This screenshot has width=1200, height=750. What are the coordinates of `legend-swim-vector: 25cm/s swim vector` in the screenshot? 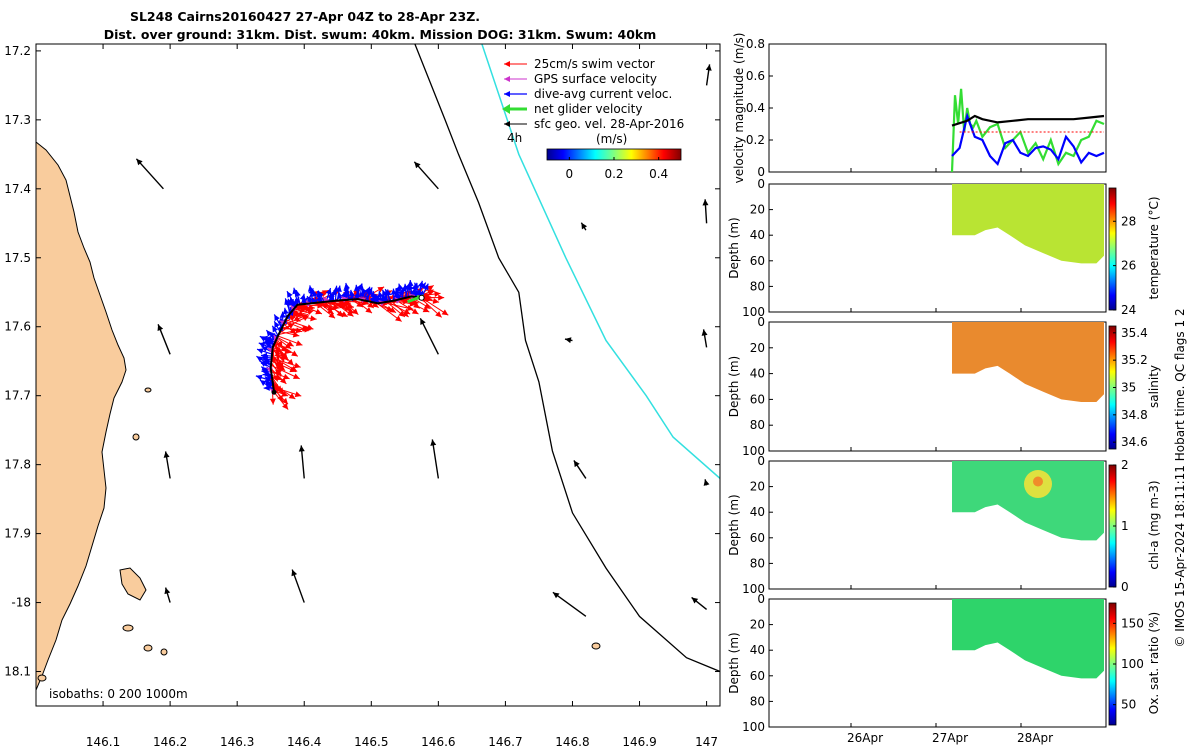 It's located at (594, 64).